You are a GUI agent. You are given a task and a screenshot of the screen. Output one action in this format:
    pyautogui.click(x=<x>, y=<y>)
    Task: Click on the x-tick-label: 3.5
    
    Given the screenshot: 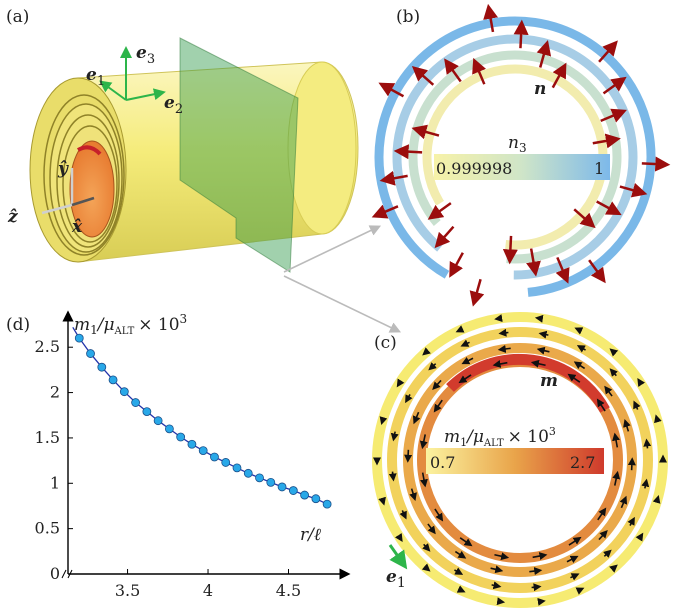 What is the action you would take?
    pyautogui.click(x=127, y=590)
    